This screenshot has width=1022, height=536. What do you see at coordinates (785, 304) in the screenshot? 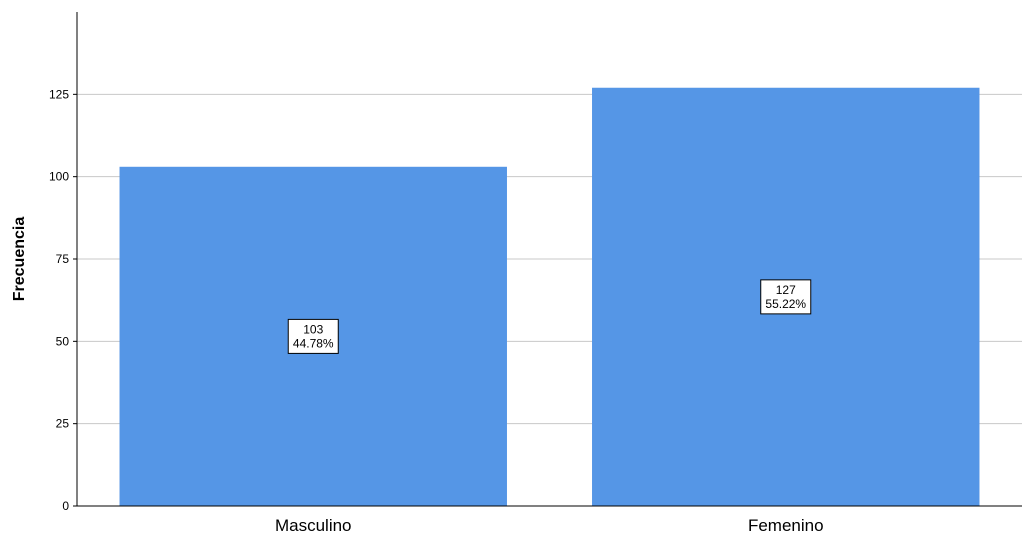
I see `data-label-percent: 55.22%` at bounding box center [785, 304].